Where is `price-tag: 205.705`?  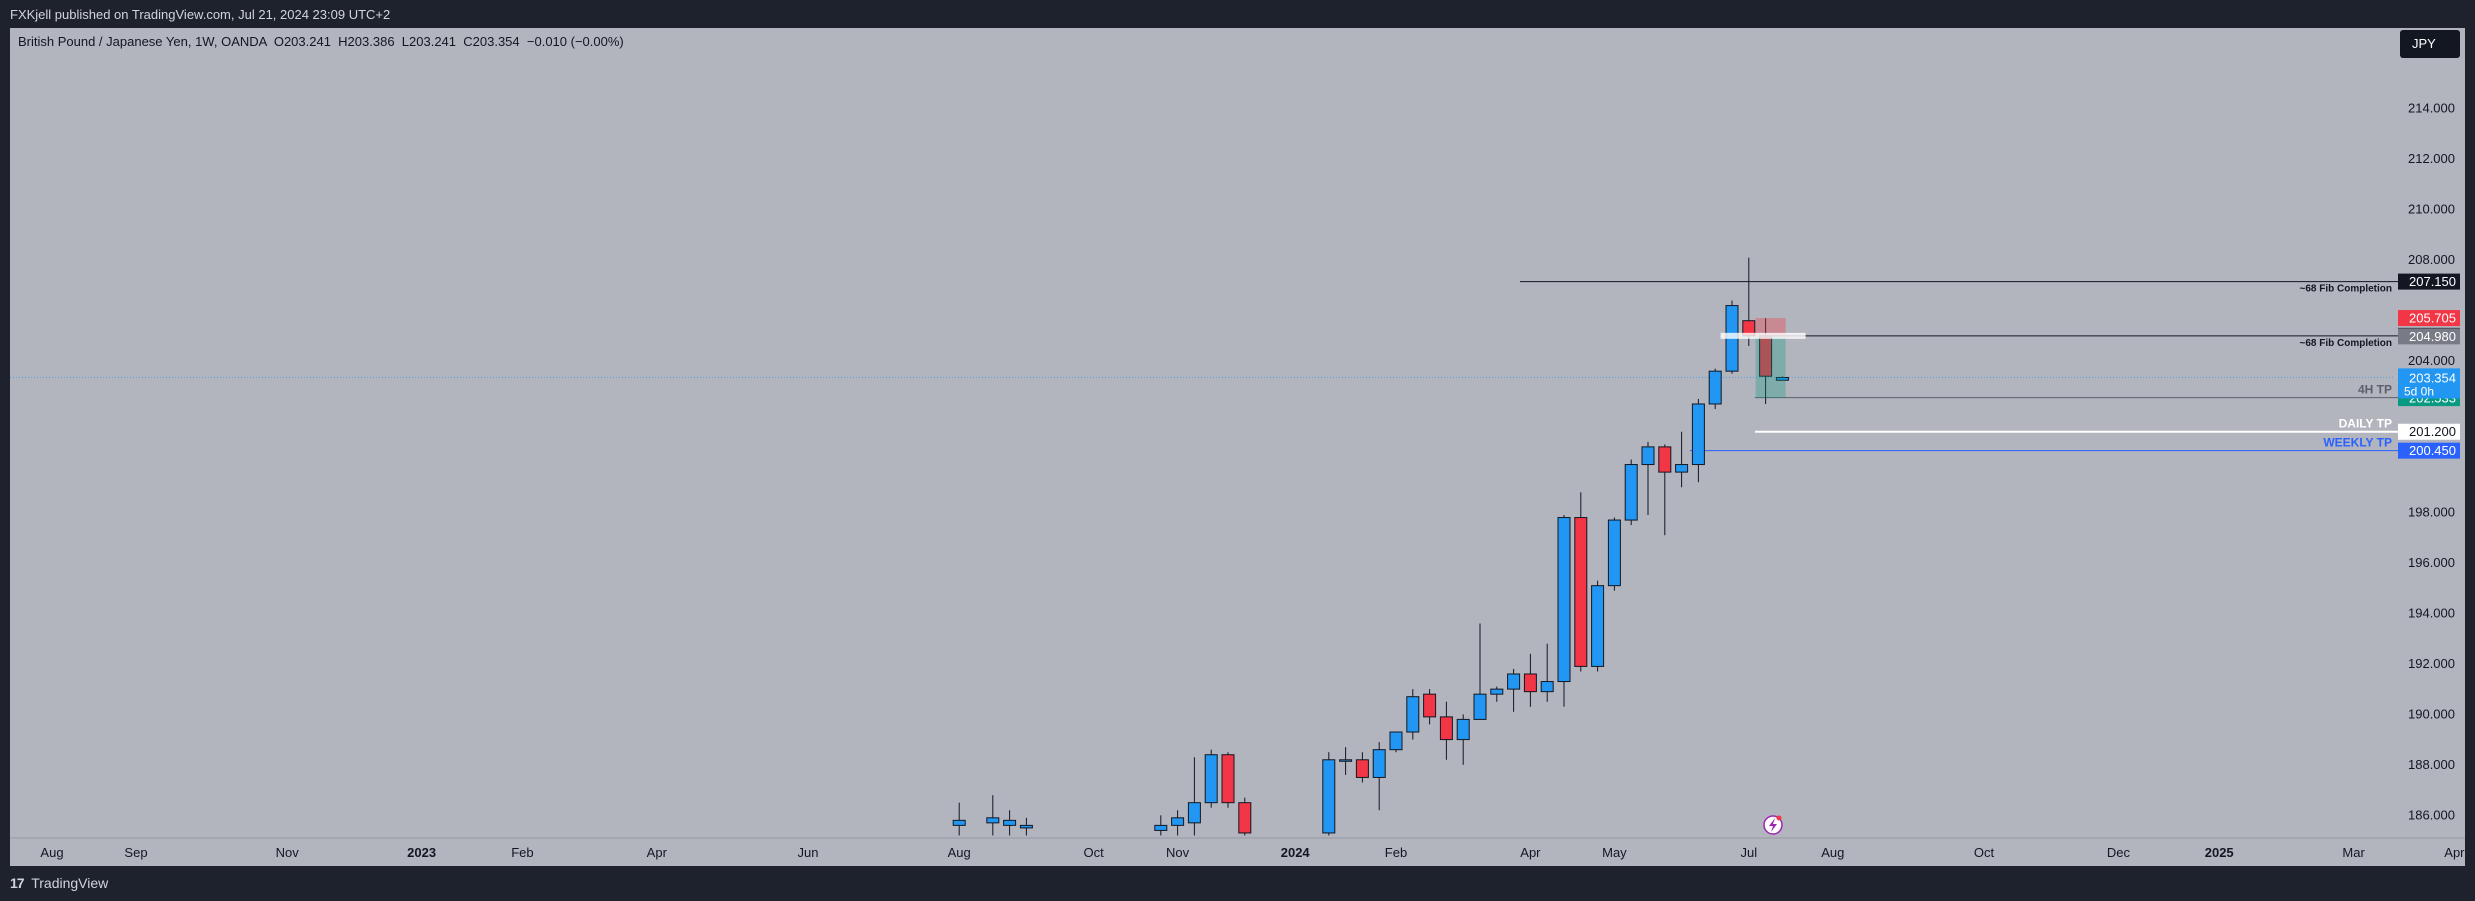
price-tag: 205.705 is located at coordinates (2432, 318).